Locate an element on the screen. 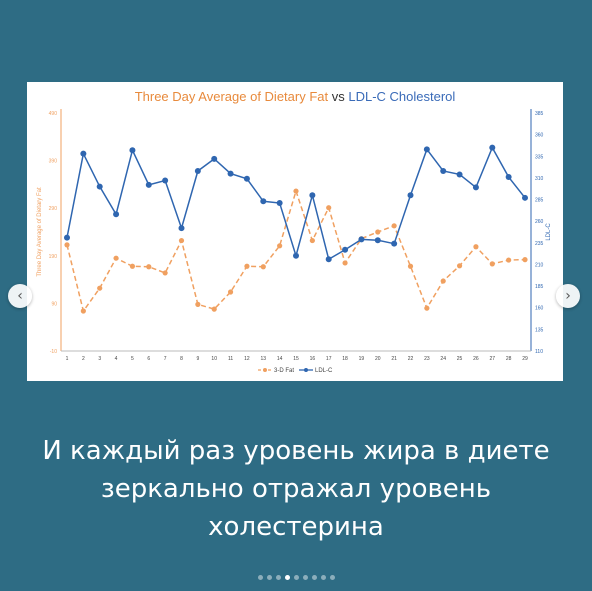 Image resolution: width=592 pixels, height=591 pixels. x-tick-label: 24 is located at coordinates (443, 359).